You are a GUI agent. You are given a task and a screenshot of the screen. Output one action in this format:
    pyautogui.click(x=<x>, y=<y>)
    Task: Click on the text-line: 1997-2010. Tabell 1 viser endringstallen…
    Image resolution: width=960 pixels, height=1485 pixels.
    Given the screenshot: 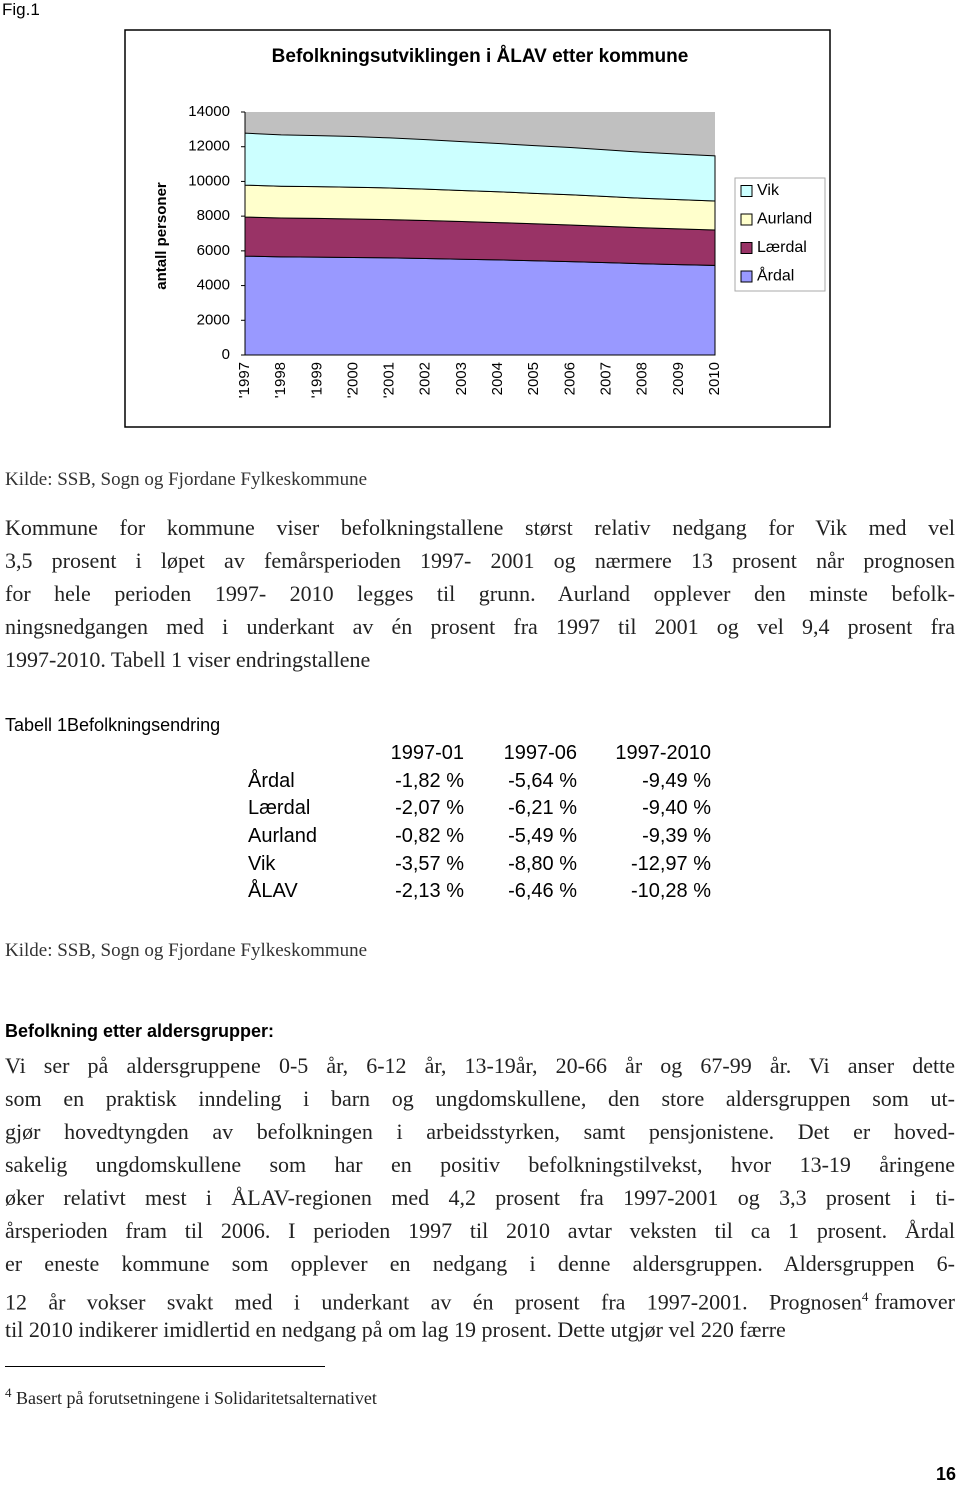 What is the action you would take?
    pyautogui.click(x=188, y=659)
    